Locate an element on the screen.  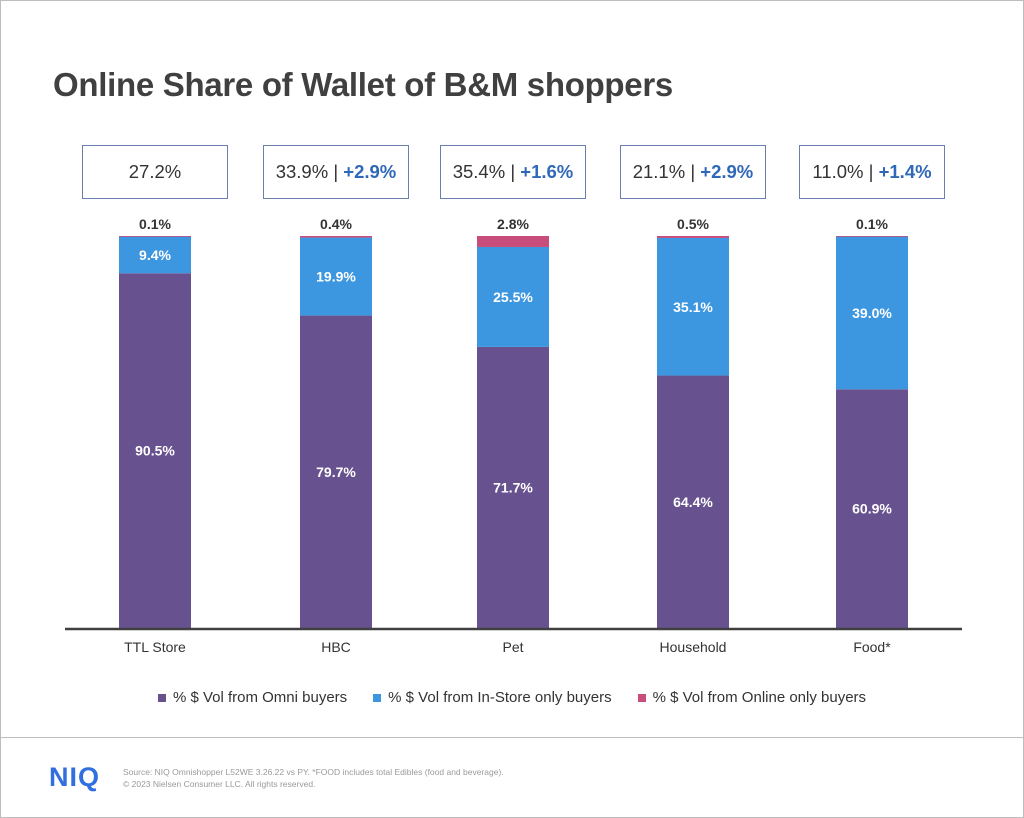
data-label: 71.7% is located at coordinates (513, 487).